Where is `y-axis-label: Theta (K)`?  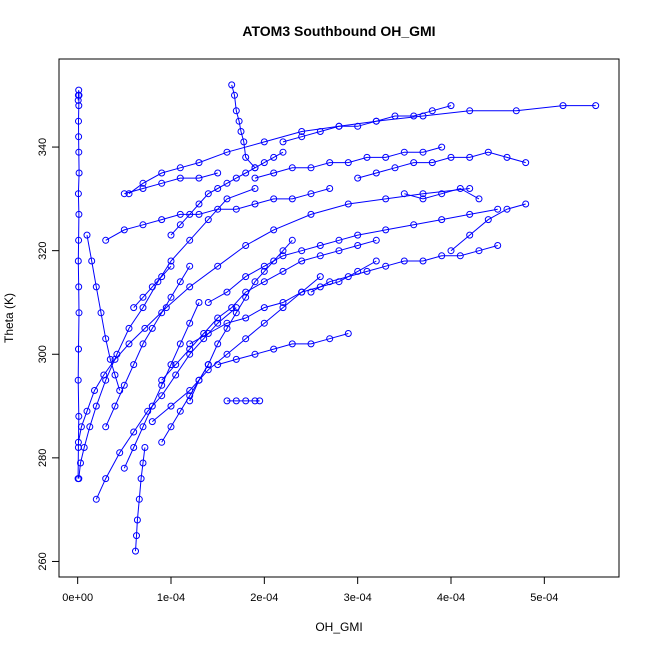
y-axis-label: Theta (K) is located at coordinates (9, 318).